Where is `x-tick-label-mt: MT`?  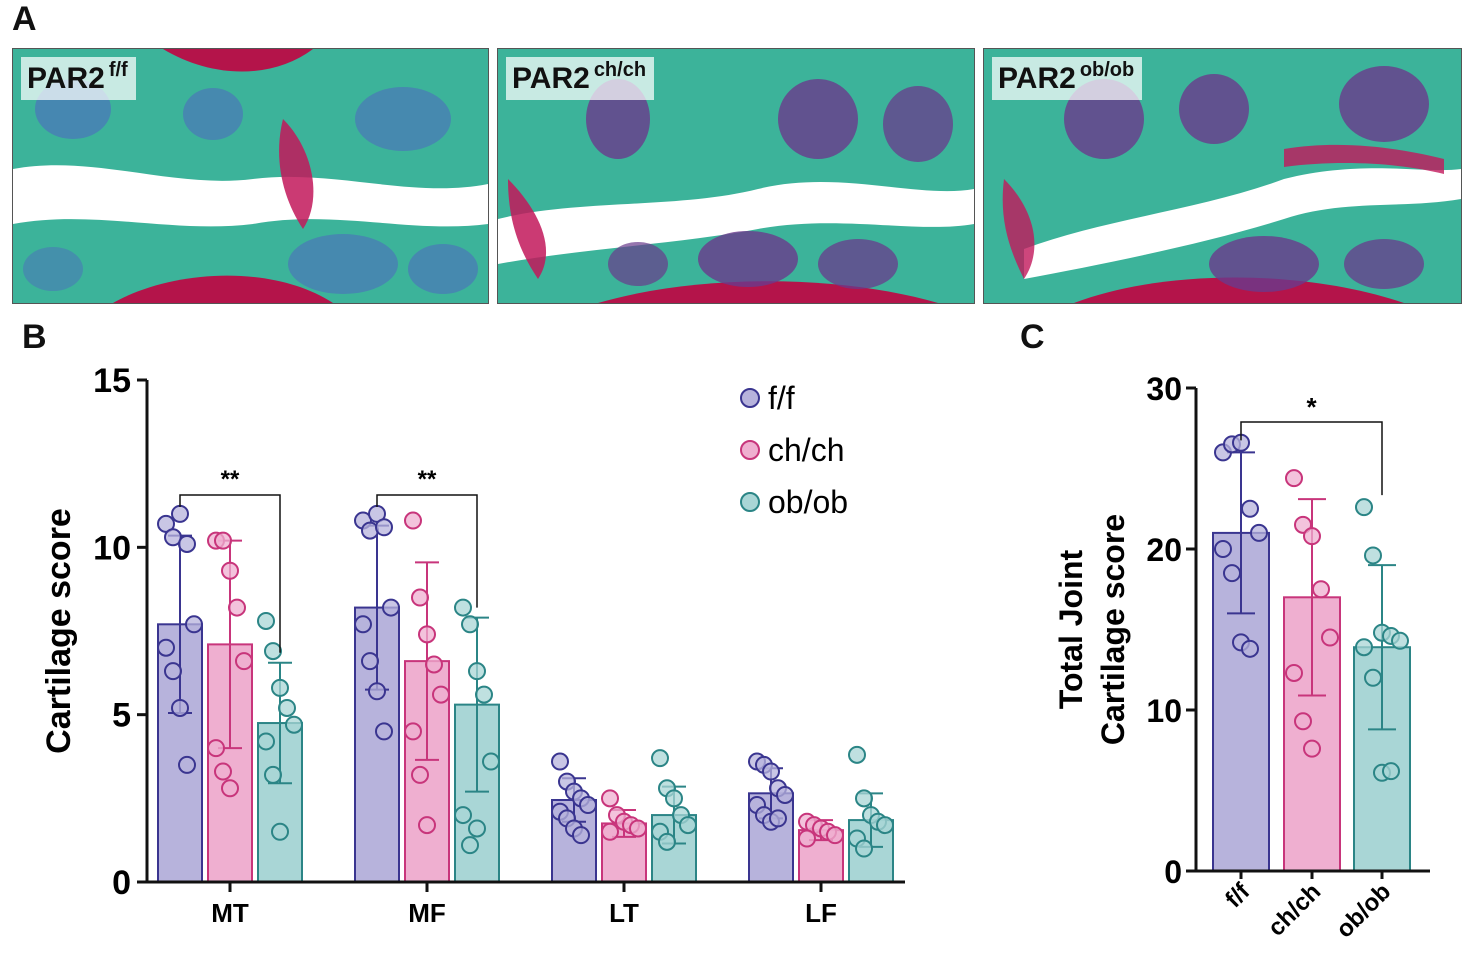
x-tick-label-mt: MT is located at coordinates (230, 913).